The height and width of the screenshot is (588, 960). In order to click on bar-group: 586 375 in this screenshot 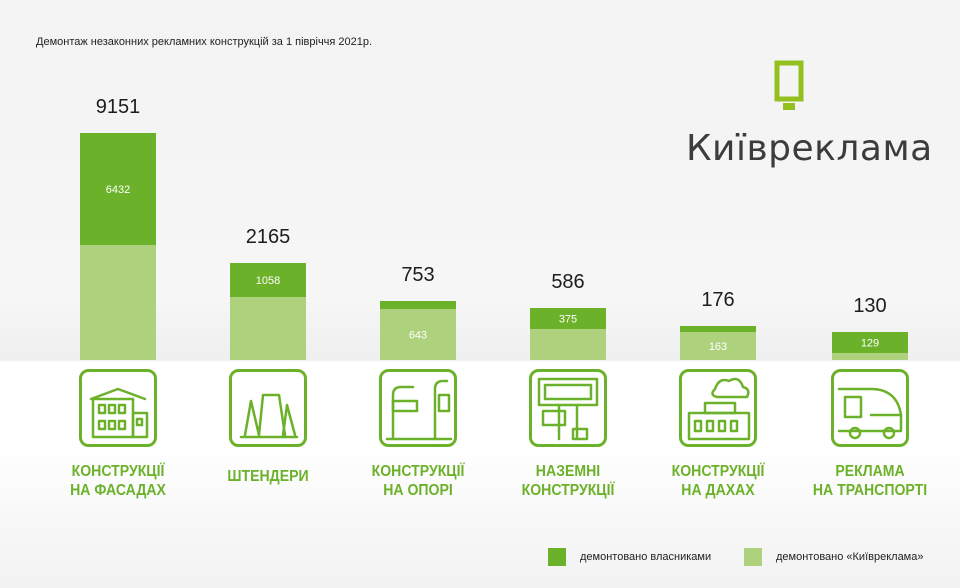, I will do `click(568, 315)`.